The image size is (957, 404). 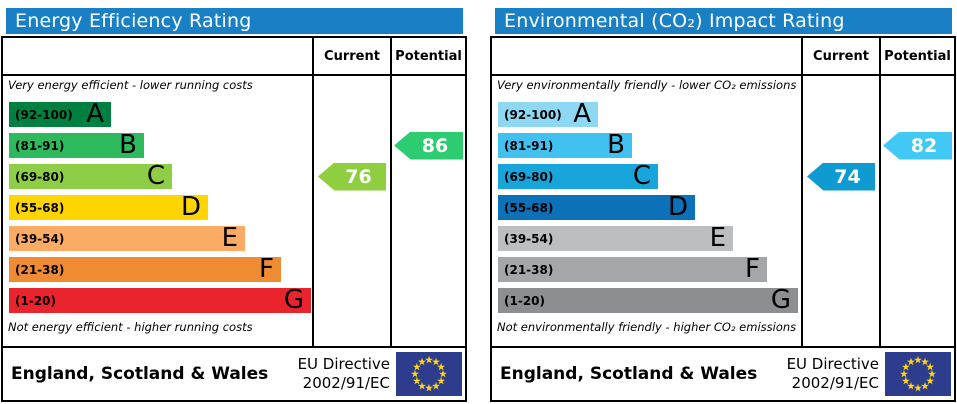 I want to click on eu-directive-line1: EU Directive, so click(x=343, y=364).